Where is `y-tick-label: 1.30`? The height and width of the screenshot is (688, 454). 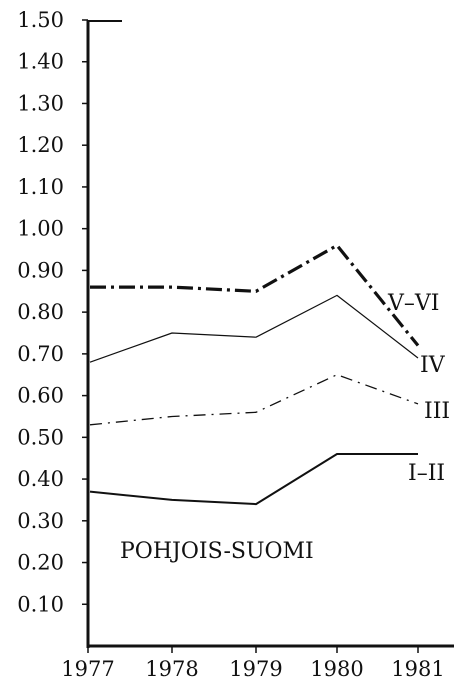 y-tick-label: 1.30 is located at coordinates (40, 103).